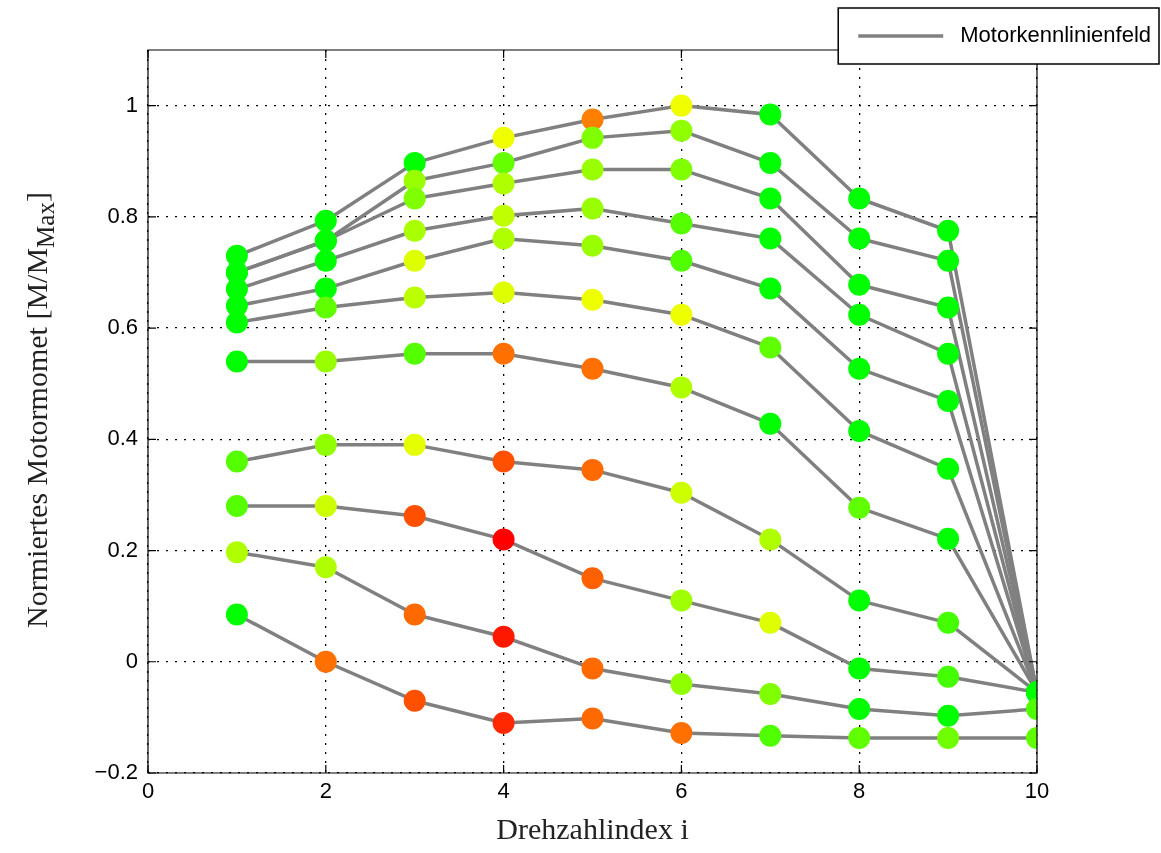 The height and width of the screenshot is (853, 1161). What do you see at coordinates (681, 791) in the screenshot?
I see `x-tick-label: 6` at bounding box center [681, 791].